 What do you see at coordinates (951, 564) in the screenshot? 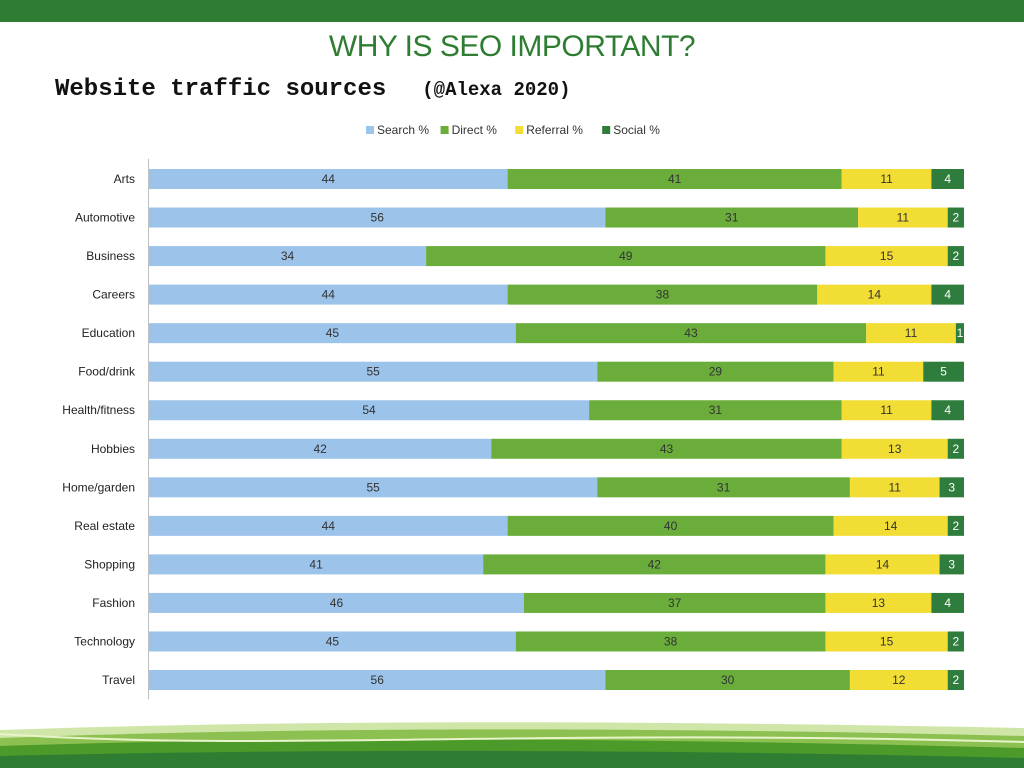
I see `data-label-shopping-social: 3` at bounding box center [951, 564].